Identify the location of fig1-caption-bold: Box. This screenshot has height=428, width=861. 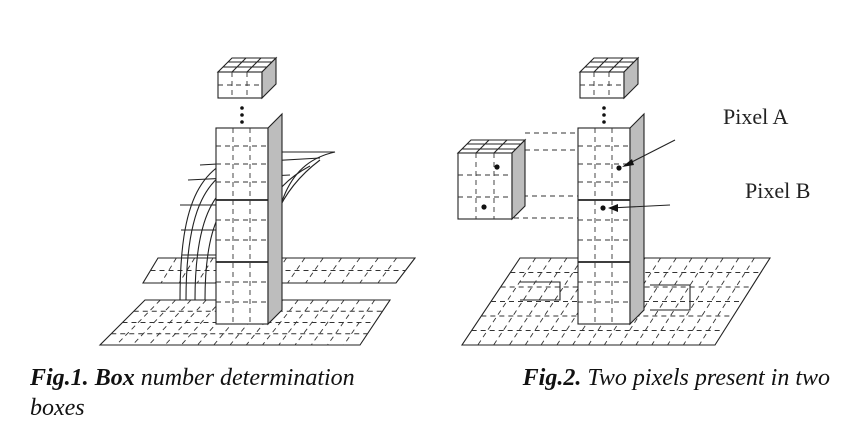
(114, 378).